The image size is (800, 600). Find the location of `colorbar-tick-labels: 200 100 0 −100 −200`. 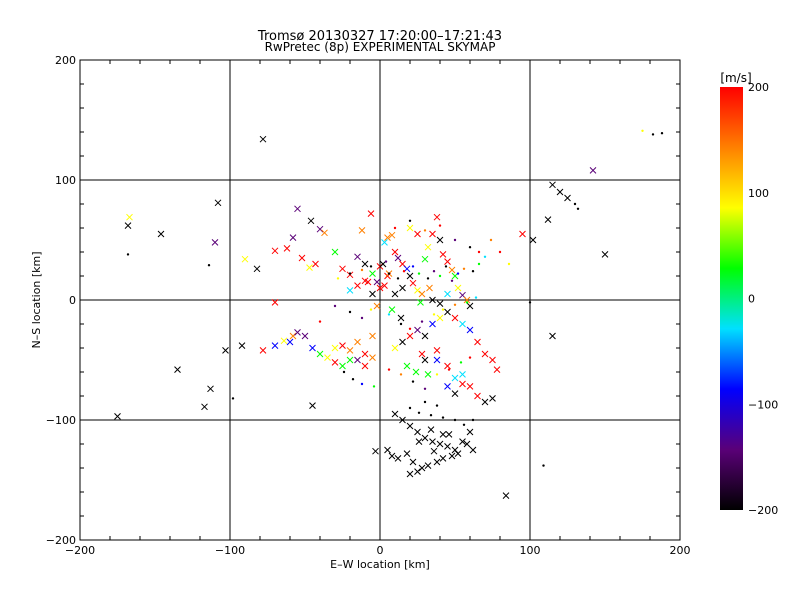

colorbar-tick-labels: 200 100 0 −100 −200 is located at coordinates (763, 299).